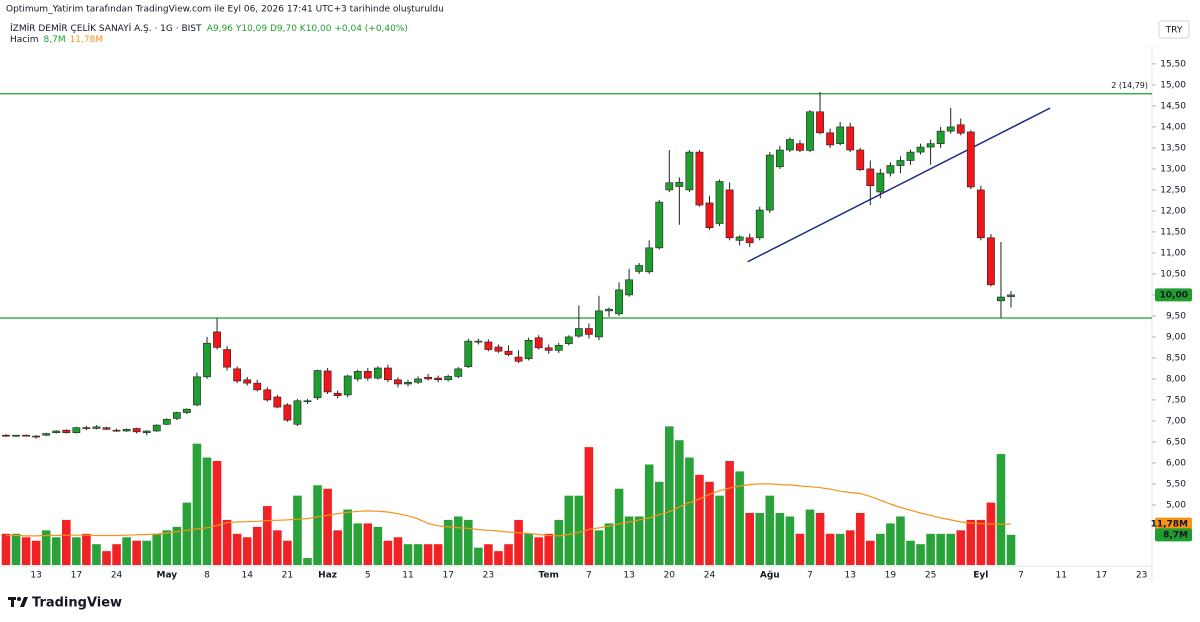 This screenshot has width=1200, height=622. What do you see at coordinates (1176, 358) in the screenshot?
I see `y-tick-label: 8,50` at bounding box center [1176, 358].